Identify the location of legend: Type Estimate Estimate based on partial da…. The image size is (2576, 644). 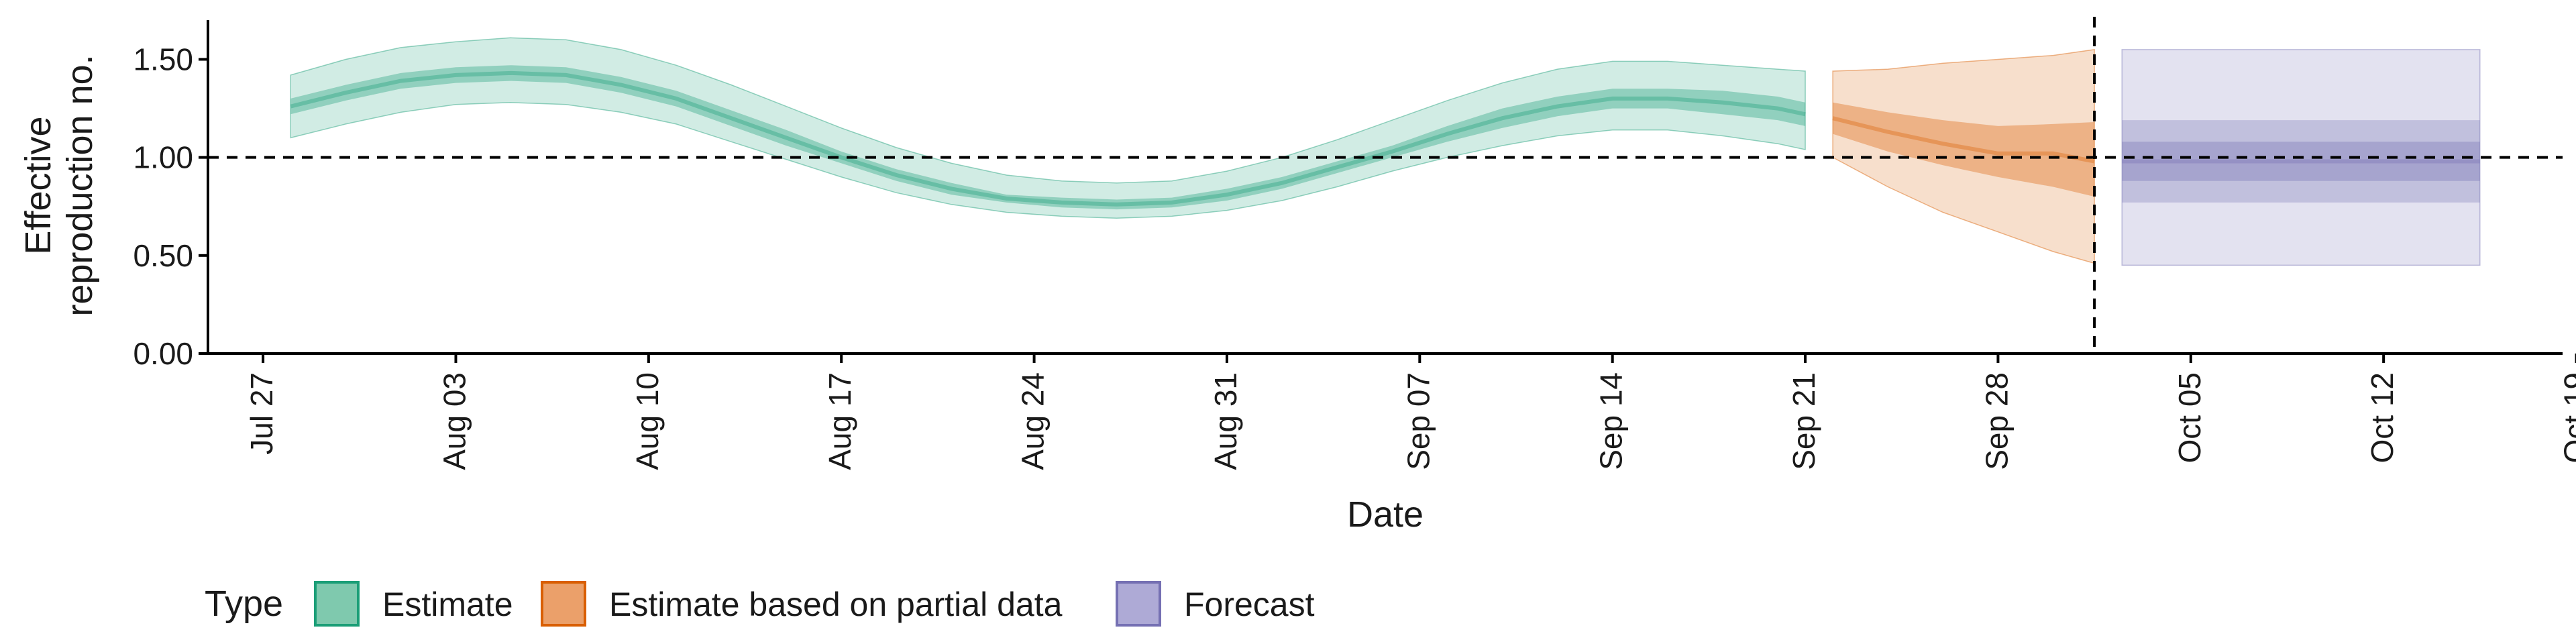
(760, 604).